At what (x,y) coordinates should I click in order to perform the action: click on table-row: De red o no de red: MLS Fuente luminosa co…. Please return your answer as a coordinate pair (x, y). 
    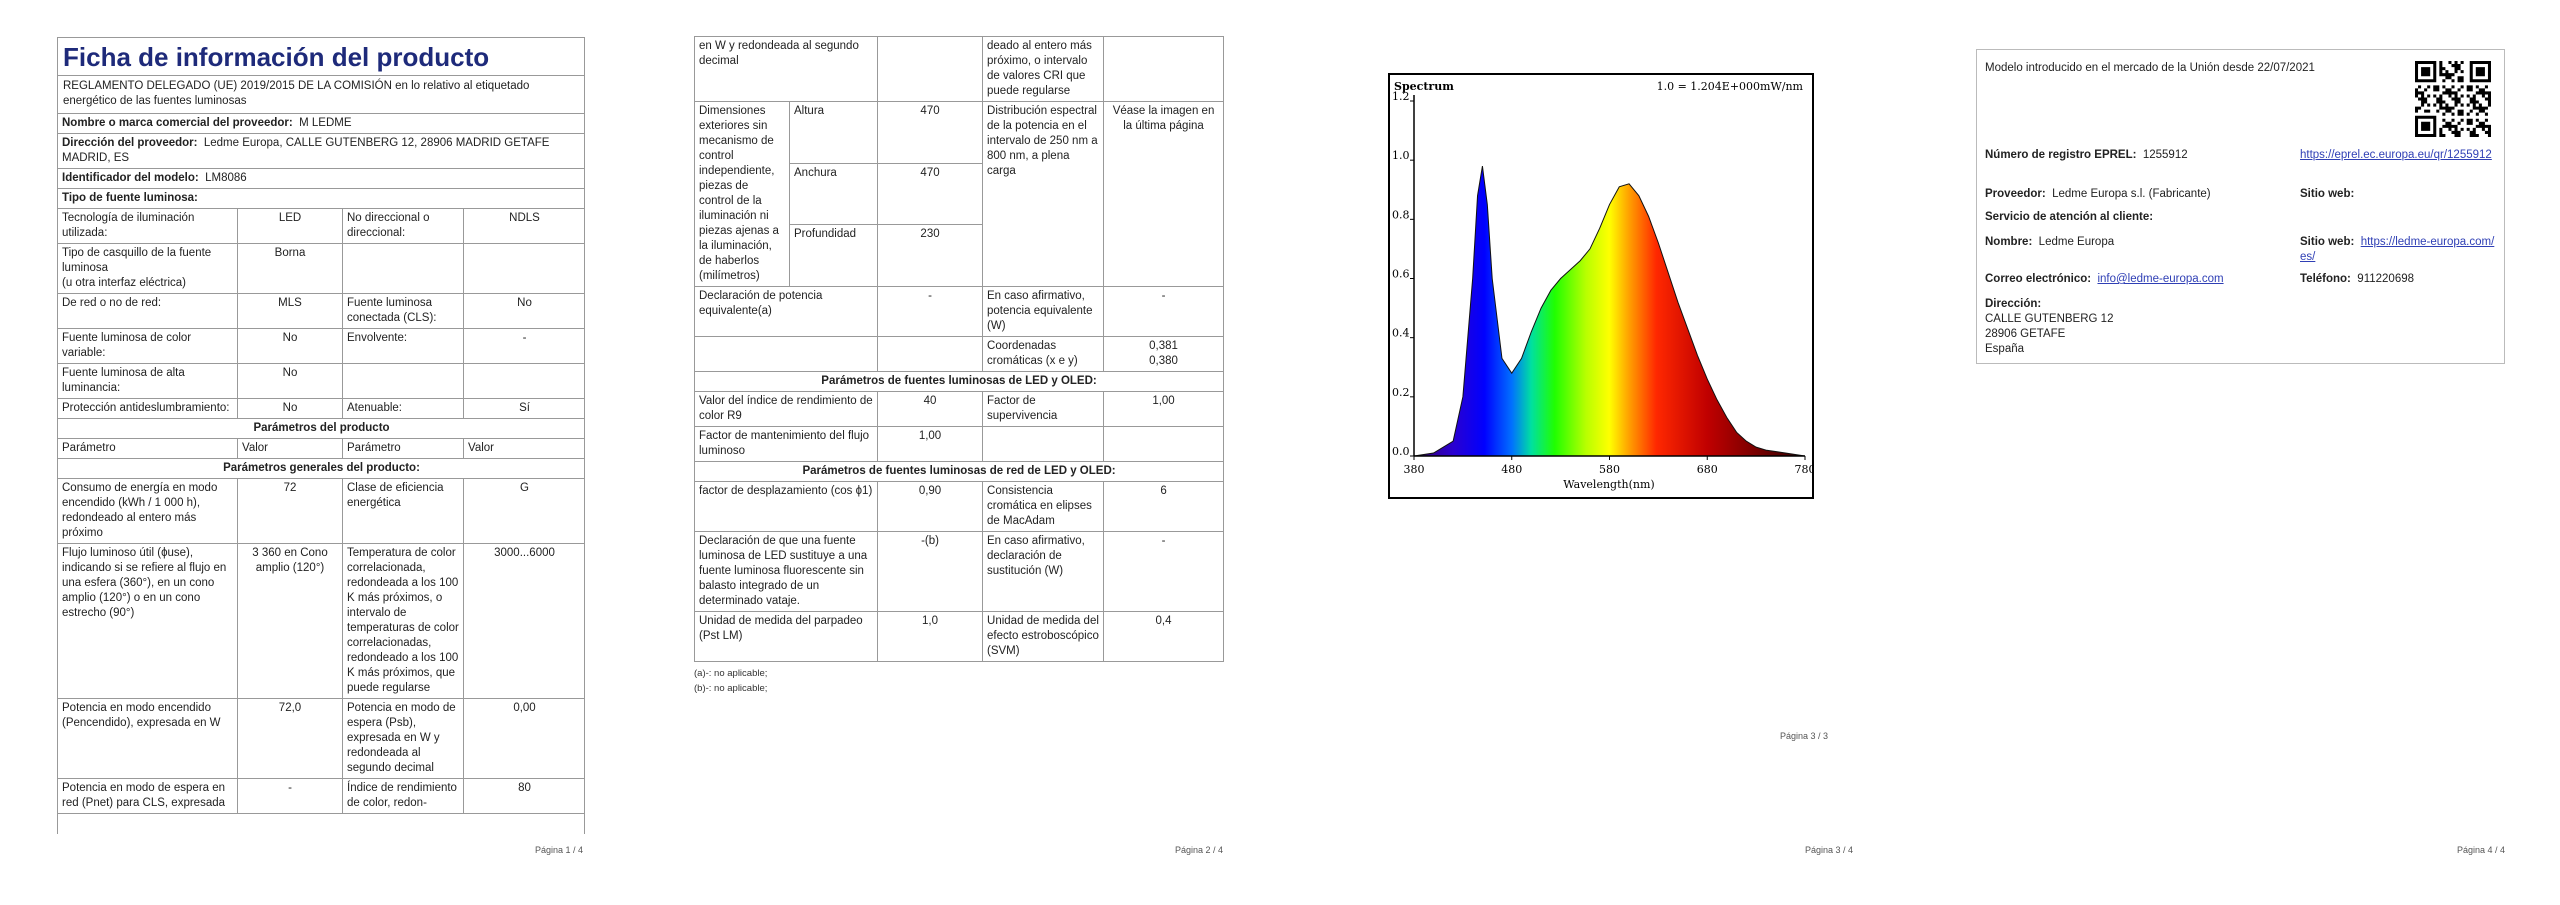
    Looking at the image, I should click on (321, 311).